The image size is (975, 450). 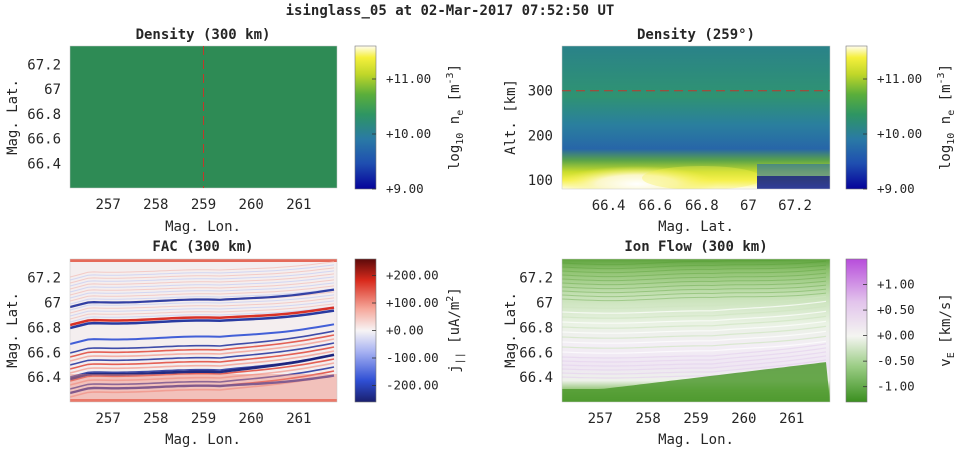 What do you see at coordinates (795, 206) in the screenshot?
I see `x-tick-label: 67.2` at bounding box center [795, 206].